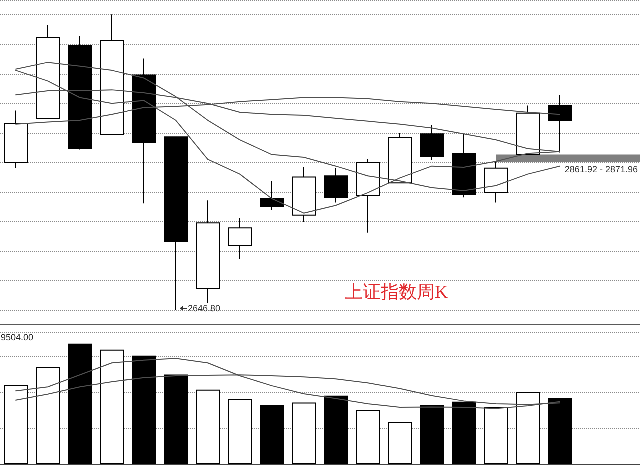 The height and width of the screenshot is (472, 640). I want to click on annotation: 2646.80, so click(204, 308).